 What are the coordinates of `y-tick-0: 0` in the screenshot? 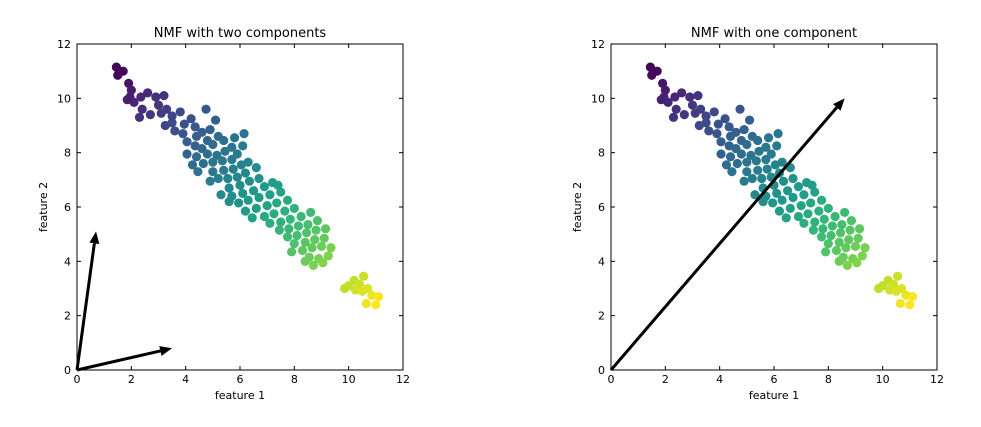 It's located at (601, 370).